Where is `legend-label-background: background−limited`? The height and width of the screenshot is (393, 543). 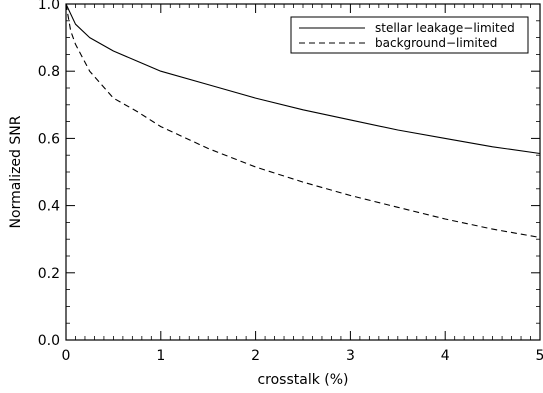
legend-label-background: background−limited is located at coordinates (436, 43).